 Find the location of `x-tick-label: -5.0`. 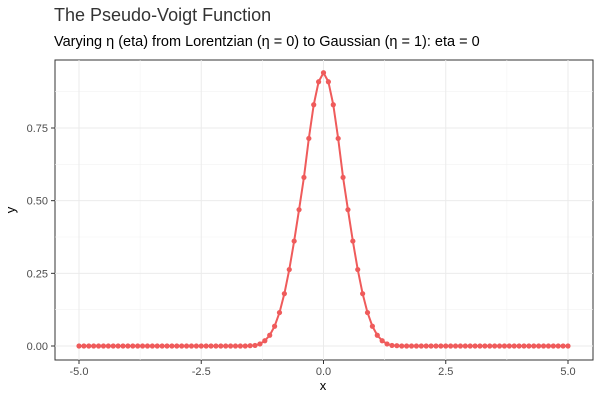

x-tick-label: -5.0 is located at coordinates (79, 372).